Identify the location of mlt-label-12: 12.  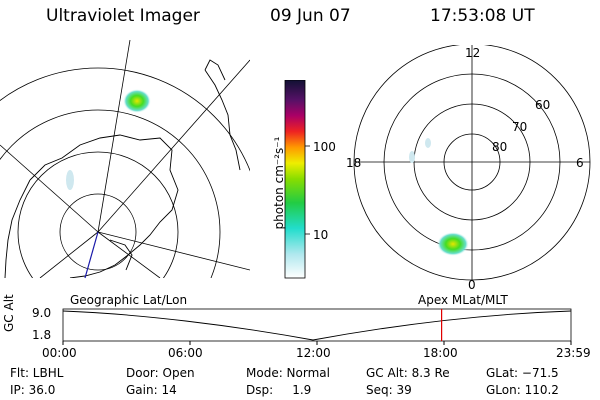
(473, 53).